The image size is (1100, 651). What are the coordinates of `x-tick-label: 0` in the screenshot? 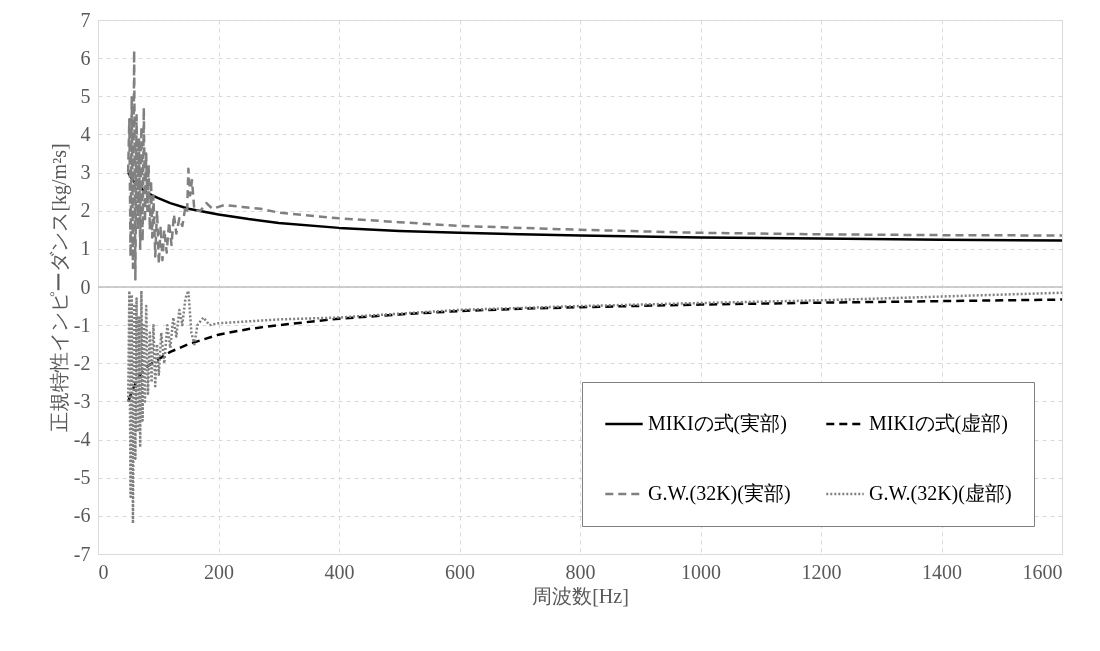 It's located at (103, 571).